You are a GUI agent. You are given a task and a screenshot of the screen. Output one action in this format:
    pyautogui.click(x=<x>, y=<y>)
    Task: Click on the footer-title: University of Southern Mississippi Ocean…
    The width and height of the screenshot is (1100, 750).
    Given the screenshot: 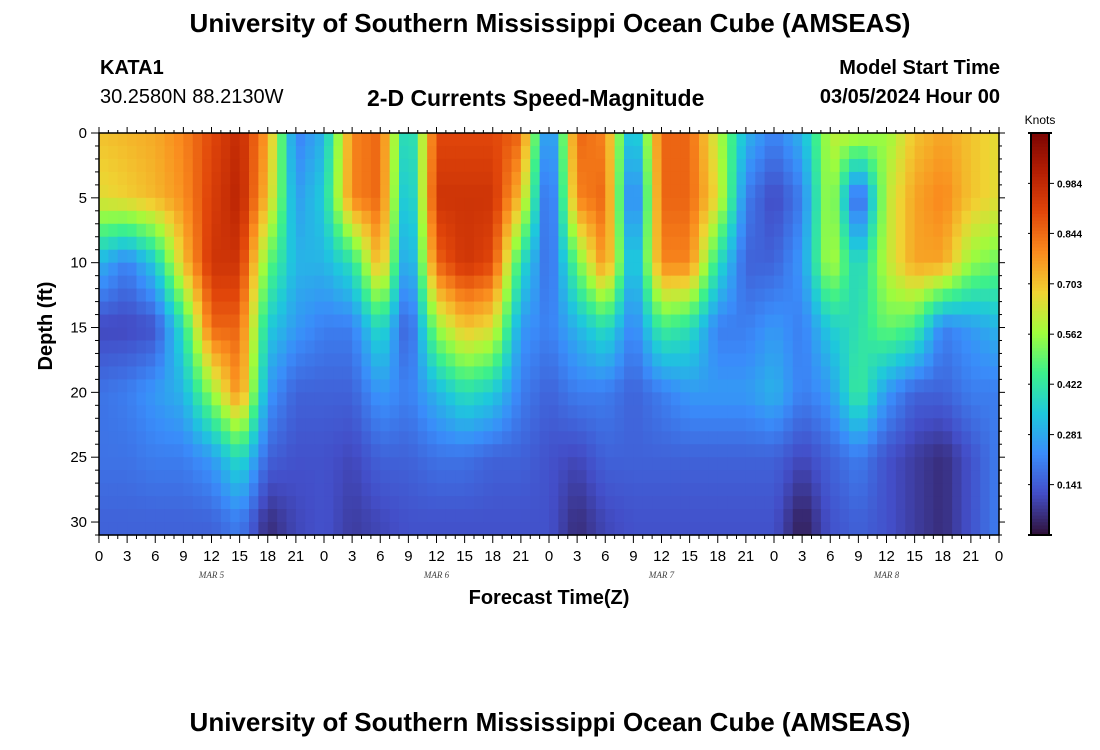 What is the action you would take?
    pyautogui.click(x=550, y=722)
    